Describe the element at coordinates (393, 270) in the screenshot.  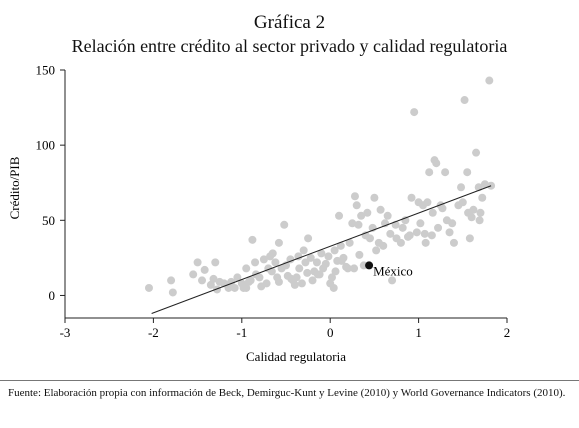
I see `mexico-label: México` at that location.